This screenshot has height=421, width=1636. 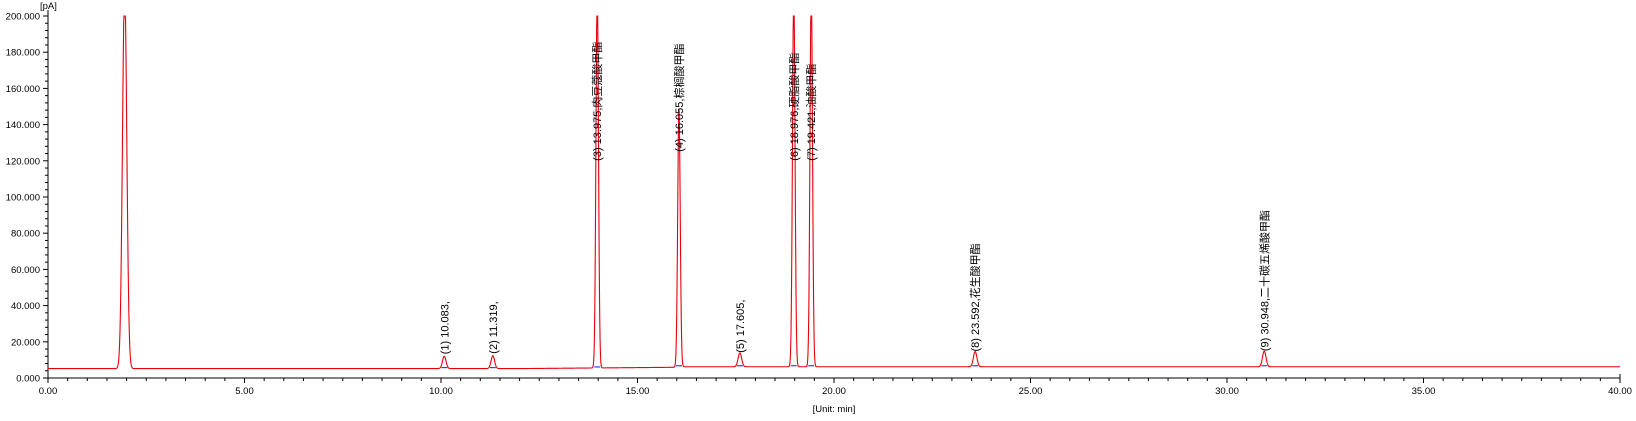 What do you see at coordinates (28, 379) in the screenshot?
I see `y-tick-label: 0.000` at bounding box center [28, 379].